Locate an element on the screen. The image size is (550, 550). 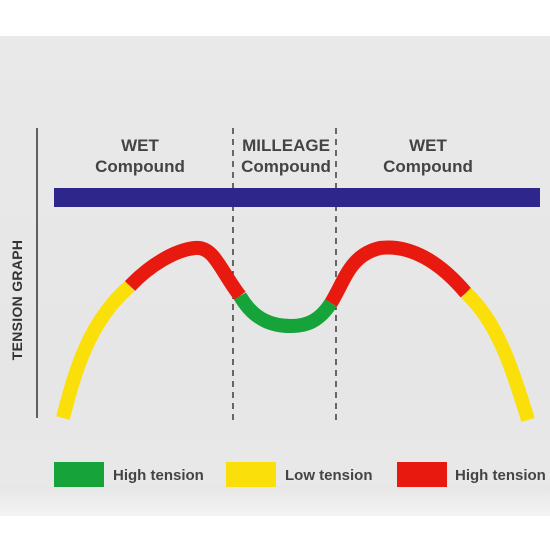
curve-right-high-tension is located at coordinates (398, 273).